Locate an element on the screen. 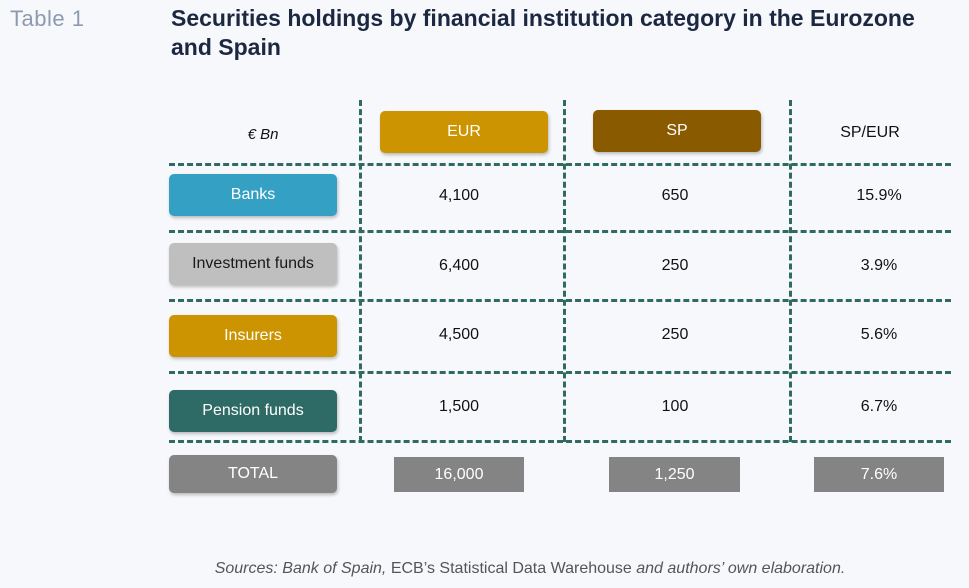 The image size is (969, 588). cell-eur: 4,100 is located at coordinates (459, 195).